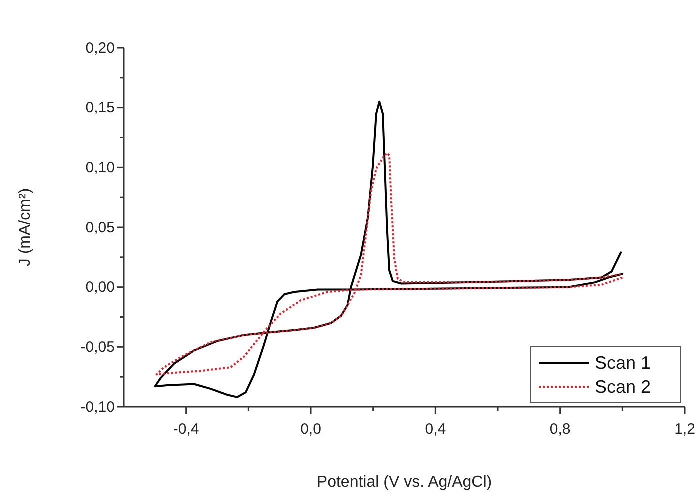 This screenshot has width=698, height=499. I want to click on legend-label: Scan 1, so click(623, 363).